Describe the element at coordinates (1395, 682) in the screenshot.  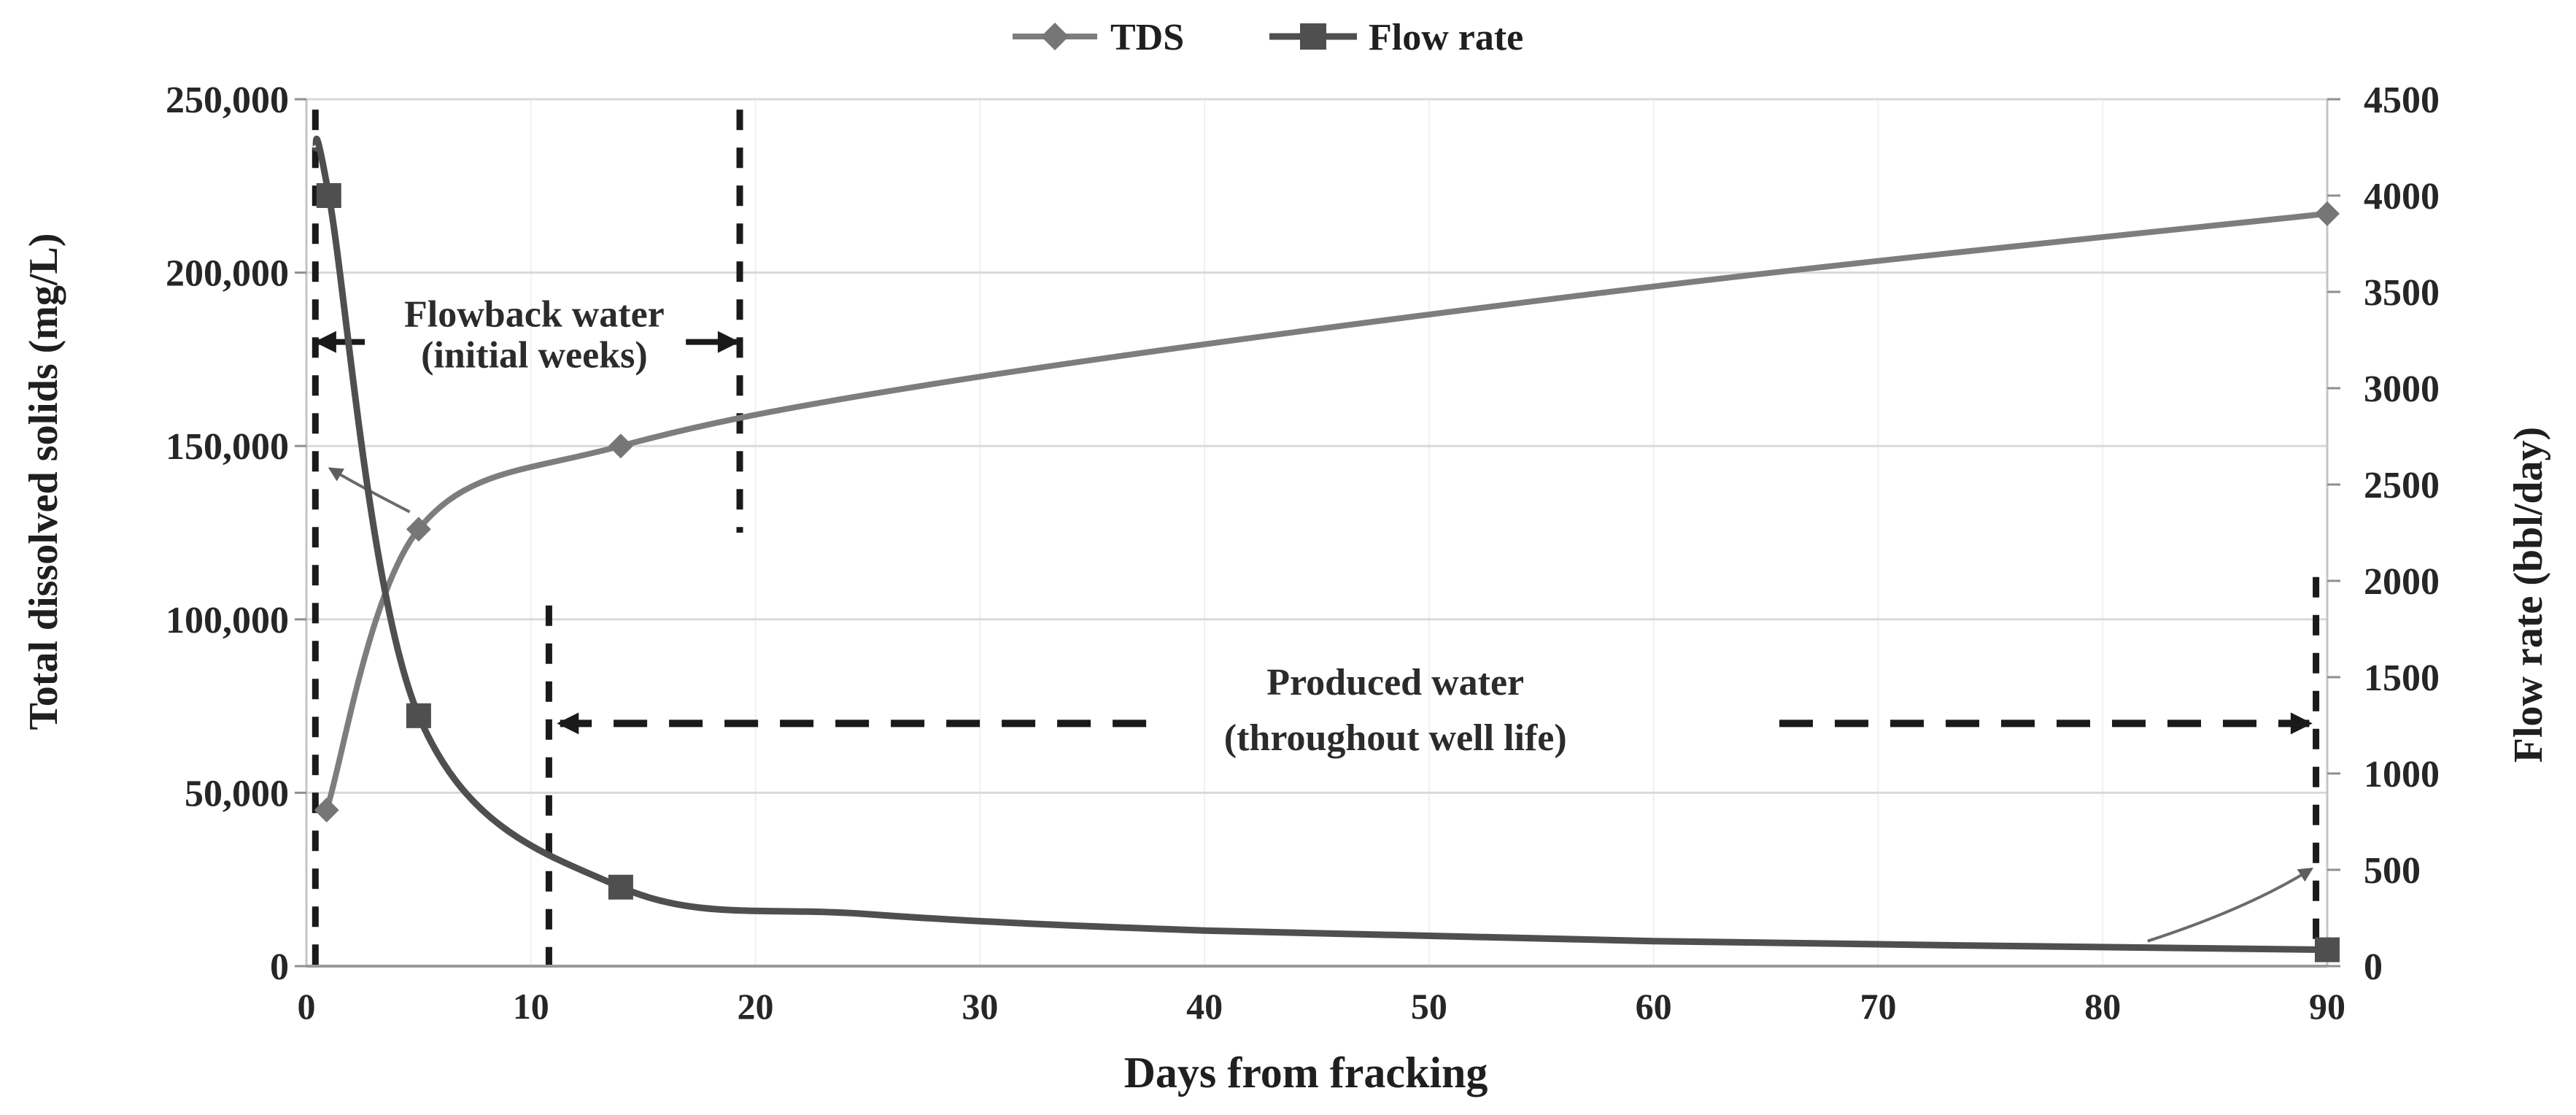
I see `produced-label-line1: Produced water` at that location.